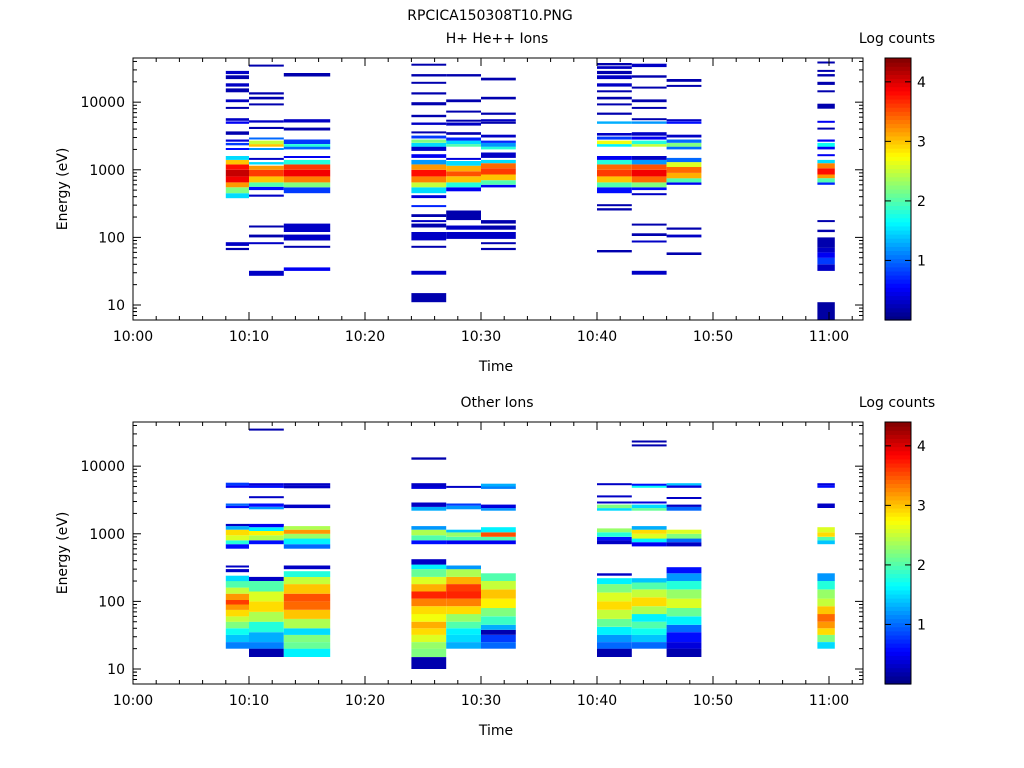  Describe the element at coordinates (897, 39) in the screenshot. I see `colorbar-label: Log counts` at that location.